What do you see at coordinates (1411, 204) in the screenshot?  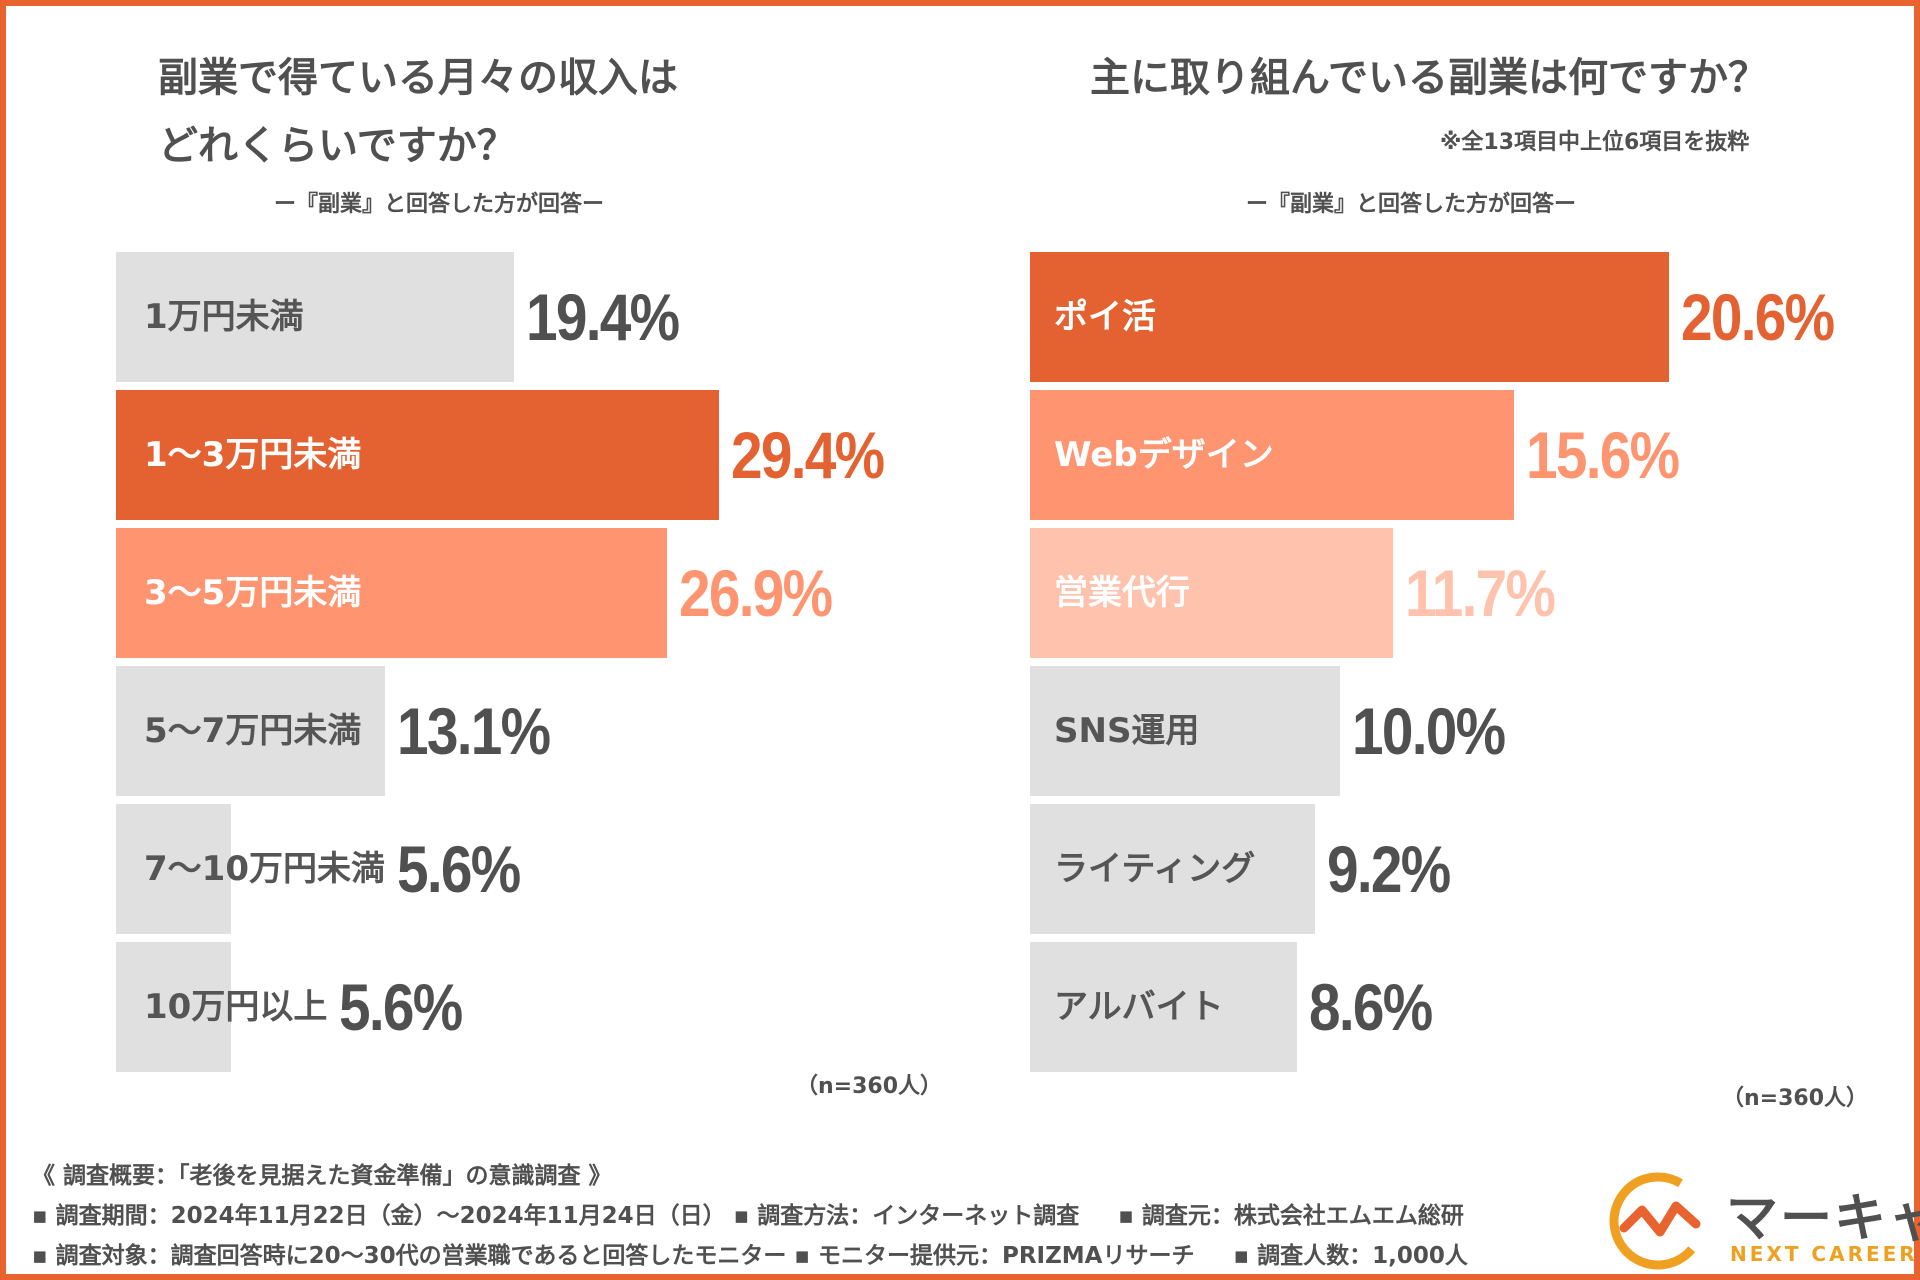 I see `right-subtitle: ー『副業』と回答した方が回答ー` at bounding box center [1411, 204].